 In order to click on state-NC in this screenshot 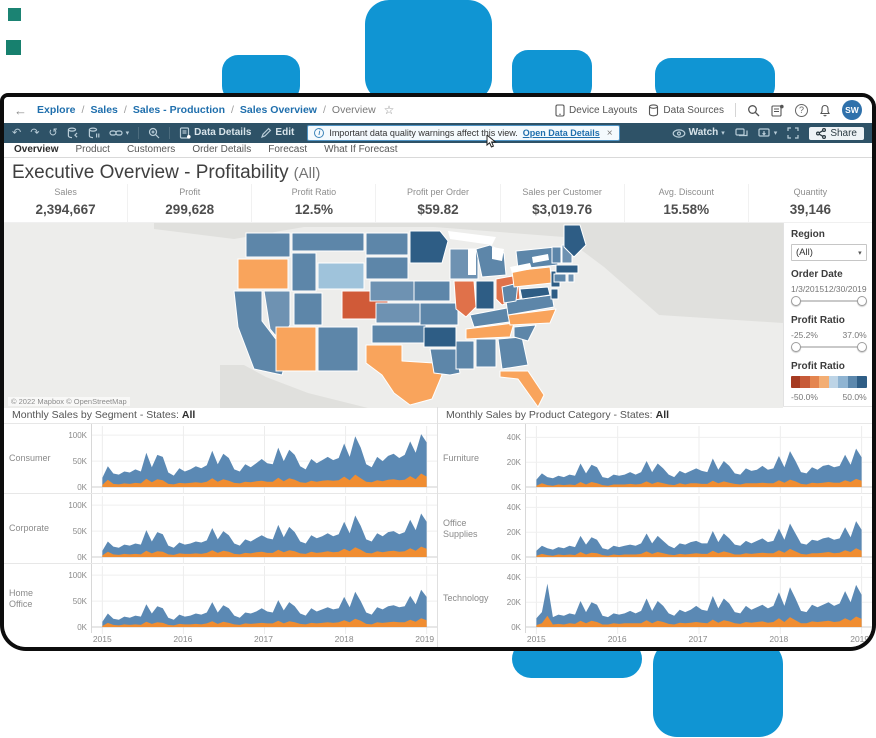, I will do `click(532, 317)`.